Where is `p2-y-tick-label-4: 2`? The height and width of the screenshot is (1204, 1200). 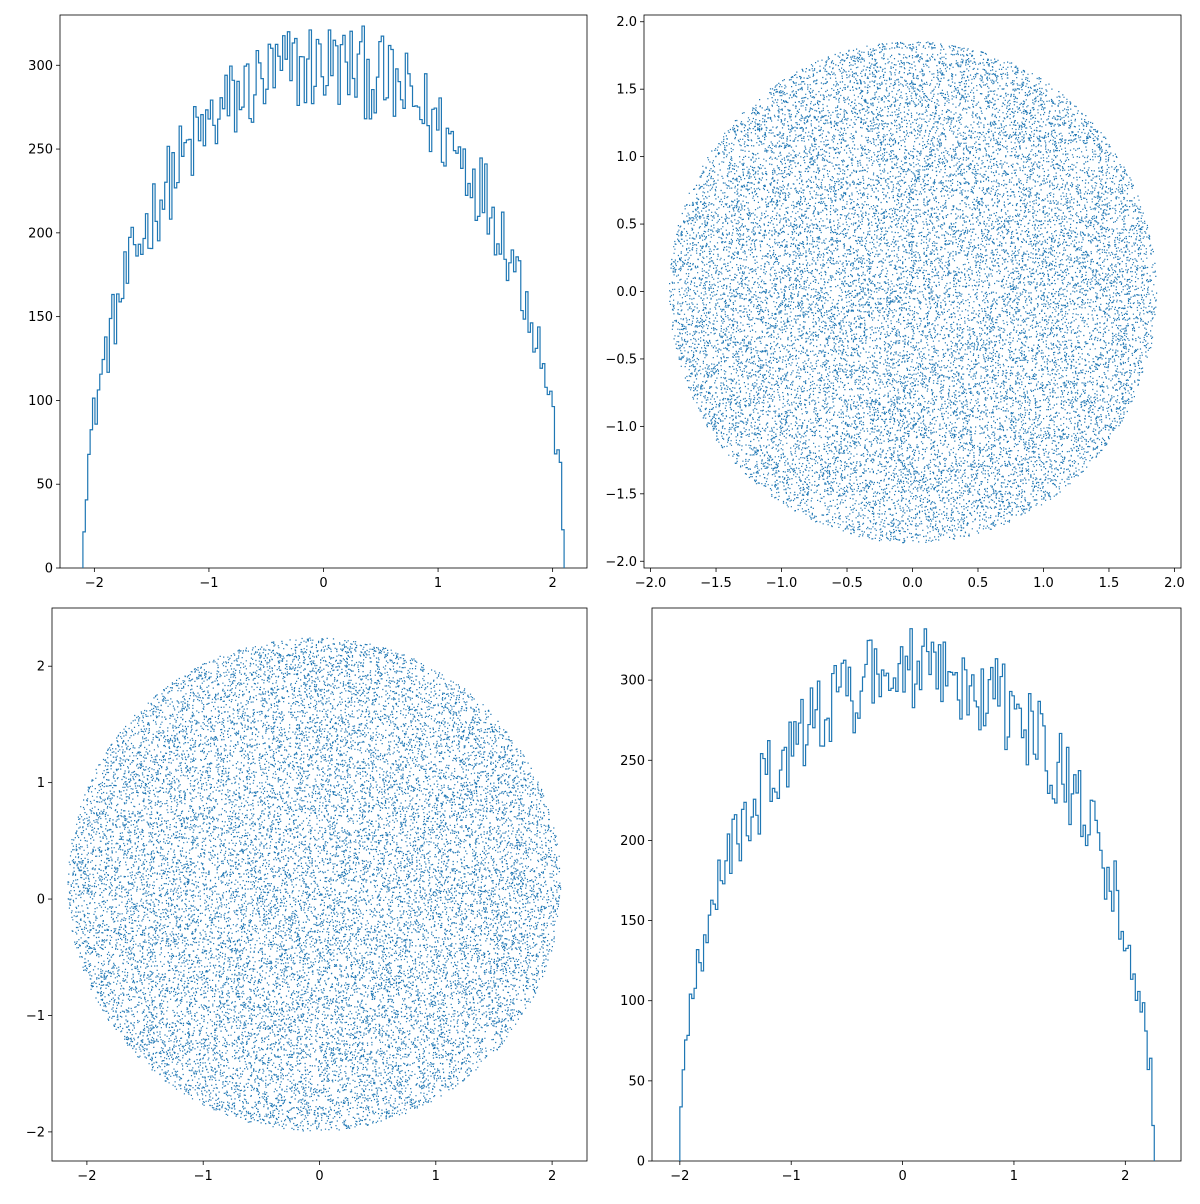 p2-y-tick-label-4: 2 is located at coordinates (41, 667).